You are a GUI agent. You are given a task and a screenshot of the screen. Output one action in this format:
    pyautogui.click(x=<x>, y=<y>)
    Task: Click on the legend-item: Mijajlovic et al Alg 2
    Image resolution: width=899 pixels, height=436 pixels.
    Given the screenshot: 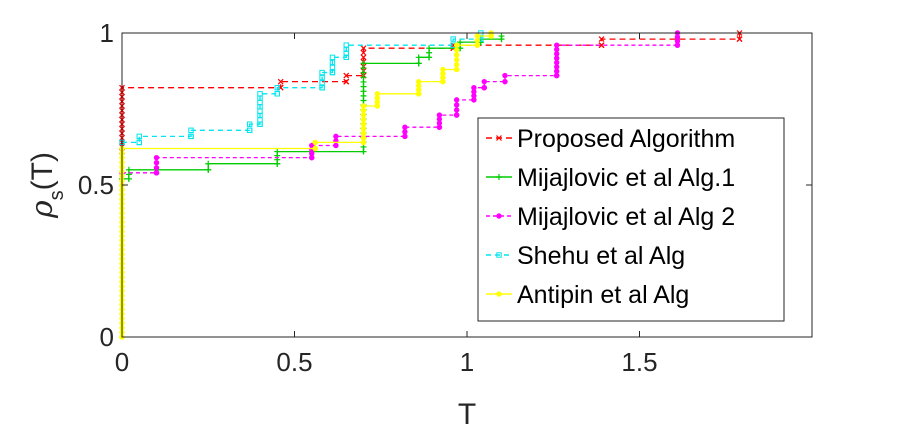 What is the action you would take?
    pyautogui.click(x=610, y=217)
    